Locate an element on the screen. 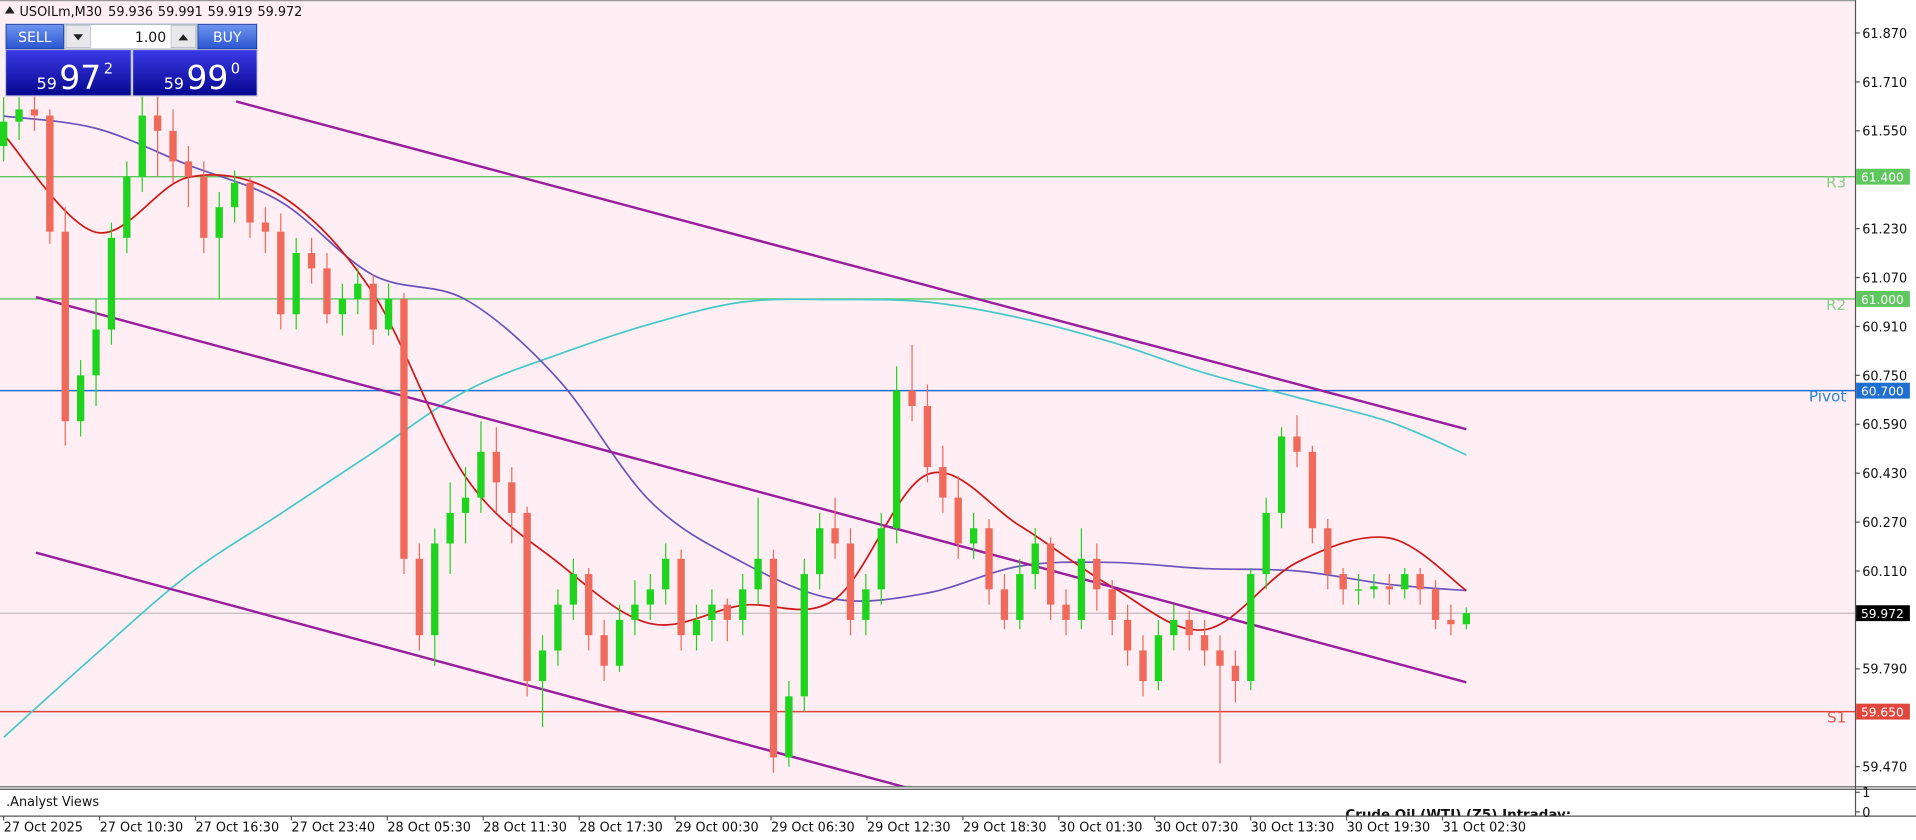 The width and height of the screenshot is (1916, 840). y-tick-label: 60.270 is located at coordinates (1884, 523).